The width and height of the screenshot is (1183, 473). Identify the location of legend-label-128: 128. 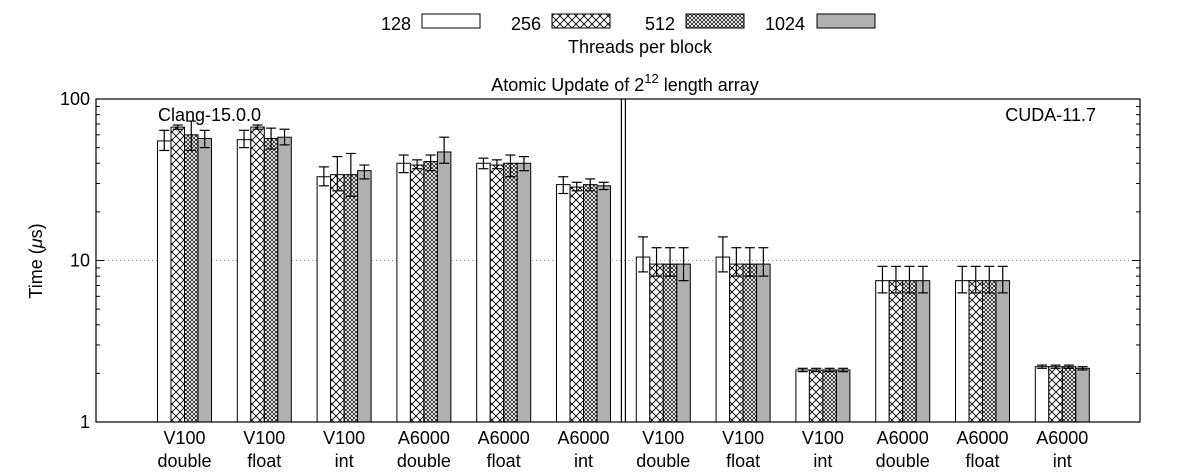
(396, 24).